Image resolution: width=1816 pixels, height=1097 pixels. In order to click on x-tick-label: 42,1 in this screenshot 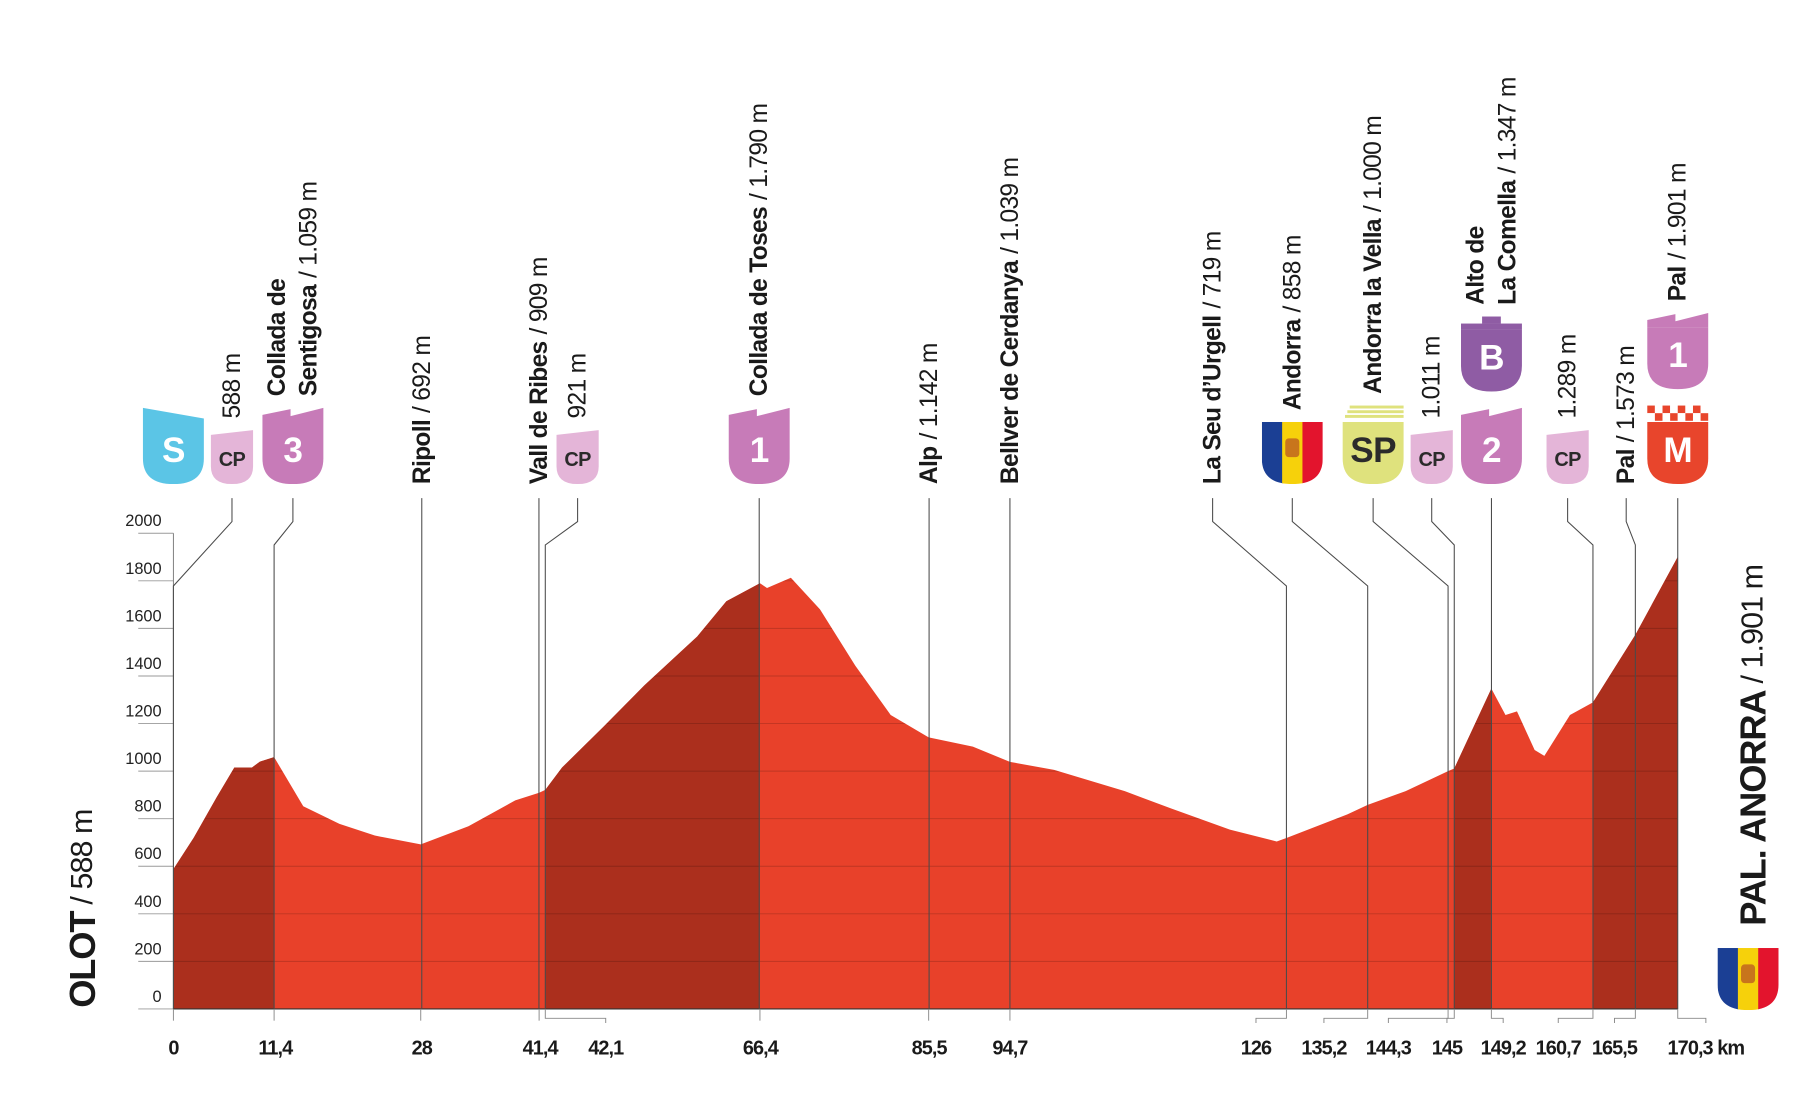, I will do `click(606, 1049)`.